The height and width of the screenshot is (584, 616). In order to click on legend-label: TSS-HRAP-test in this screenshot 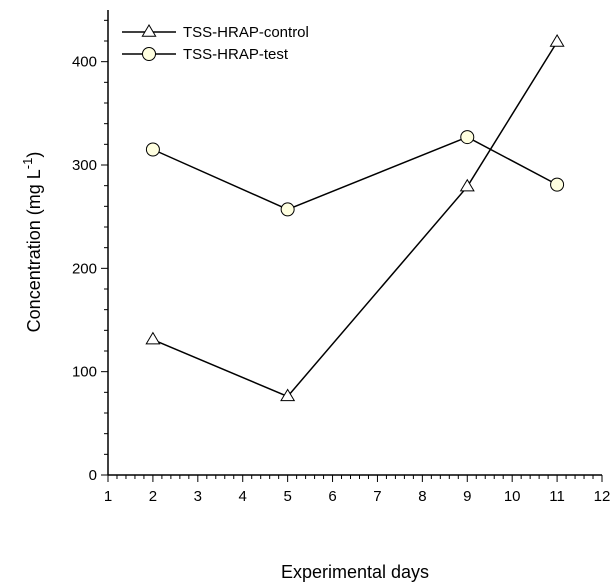, I will do `click(236, 54)`.